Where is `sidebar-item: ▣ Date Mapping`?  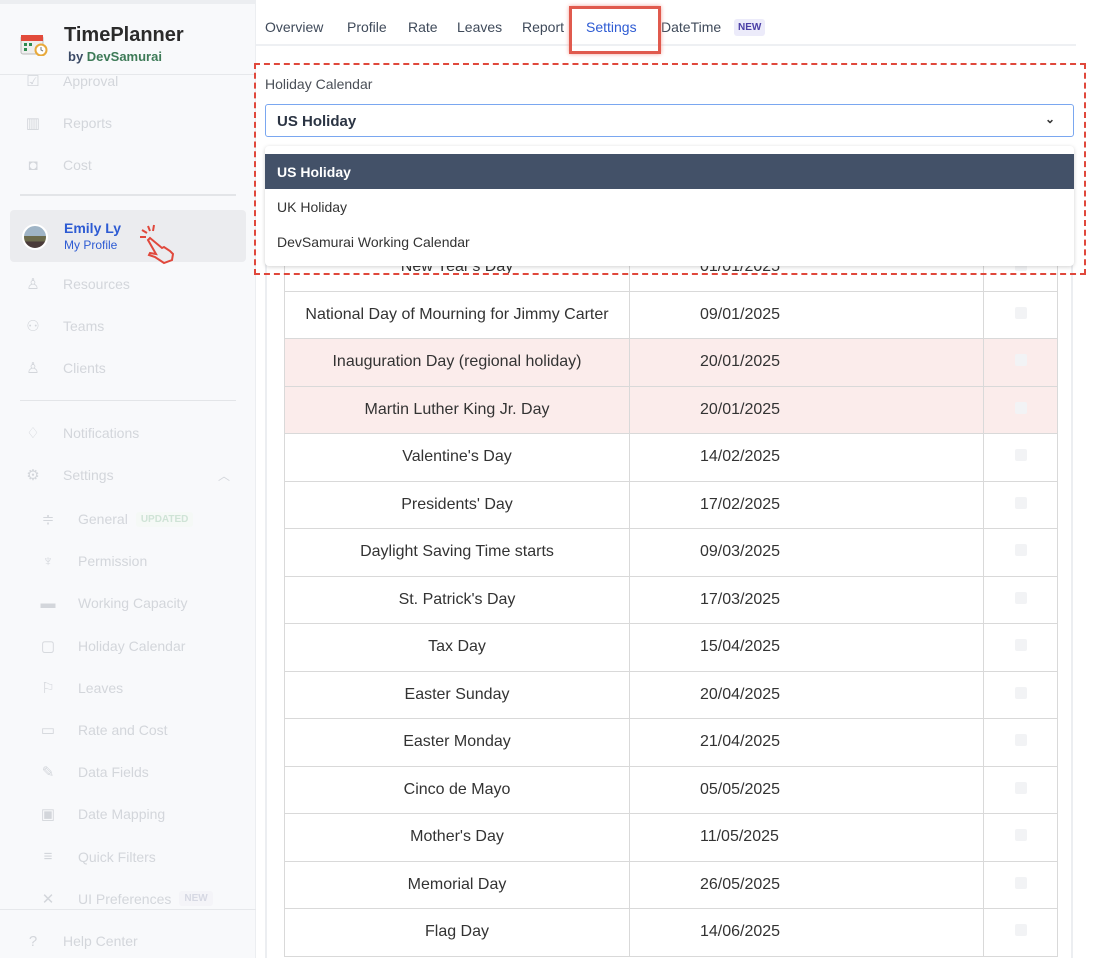 sidebar-item: ▣ Date Mapping is located at coordinates (128, 814).